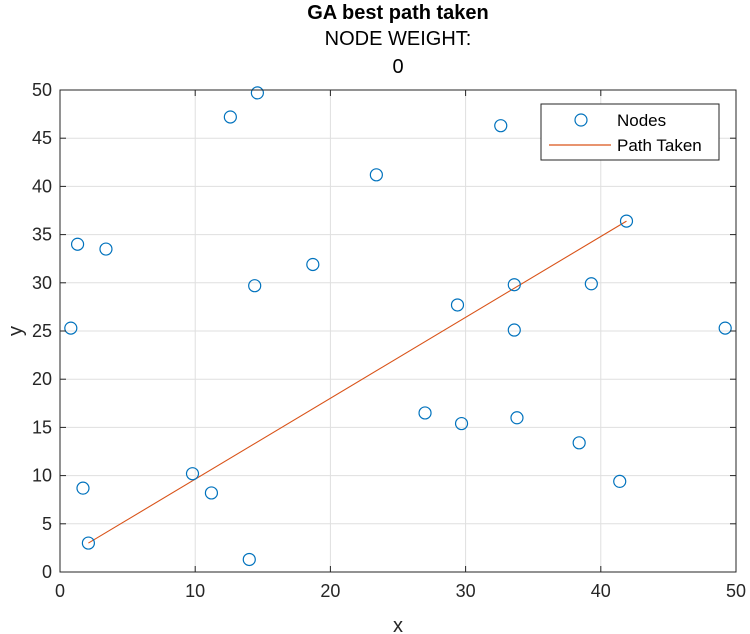 The height and width of the screenshot is (634, 750). What do you see at coordinates (466, 591) in the screenshot?
I see `x-tick-label: 30` at bounding box center [466, 591].